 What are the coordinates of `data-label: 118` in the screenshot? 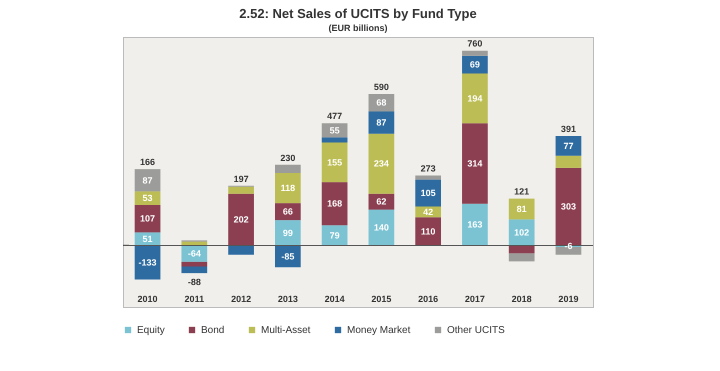 It's located at (288, 188).